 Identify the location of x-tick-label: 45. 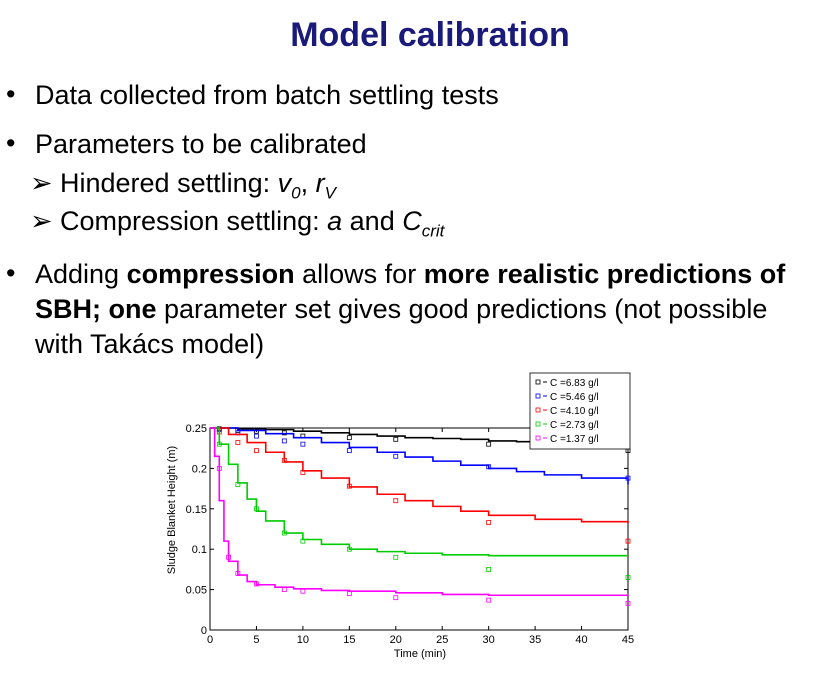
(628, 640).